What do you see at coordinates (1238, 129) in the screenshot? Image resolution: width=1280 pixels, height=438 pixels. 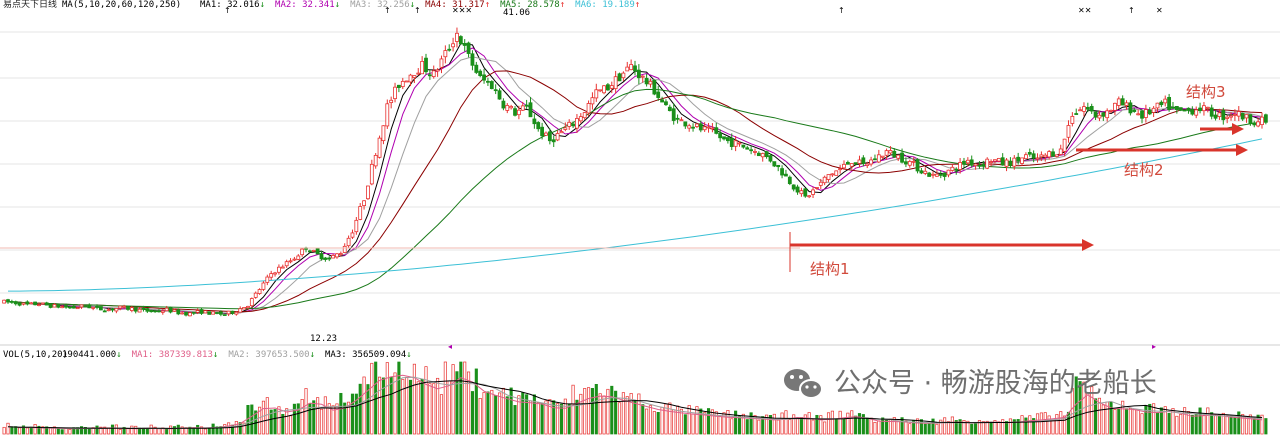 I see `structure-3-arrow-head` at bounding box center [1238, 129].